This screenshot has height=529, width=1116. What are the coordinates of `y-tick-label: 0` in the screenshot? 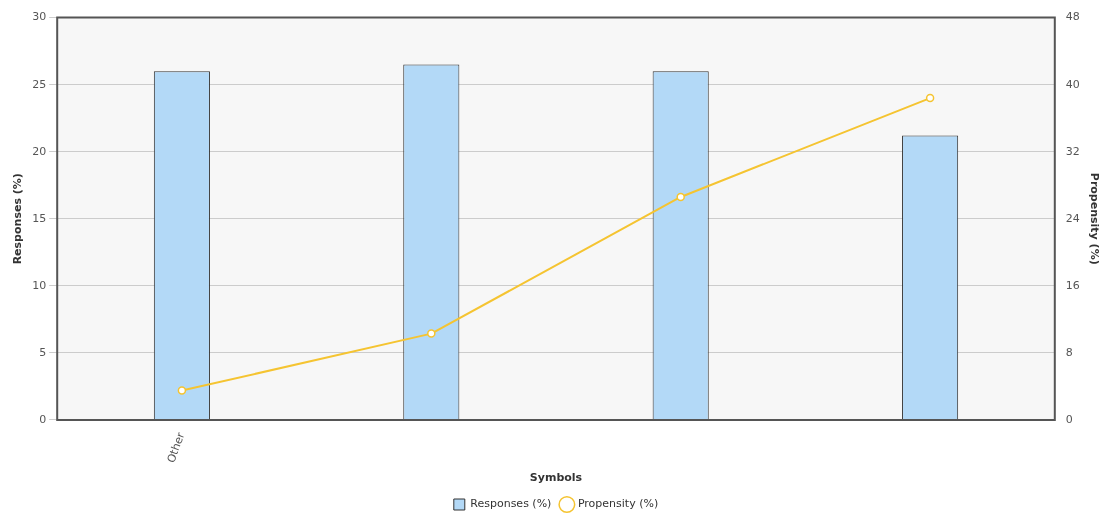 It's located at (43, 419).